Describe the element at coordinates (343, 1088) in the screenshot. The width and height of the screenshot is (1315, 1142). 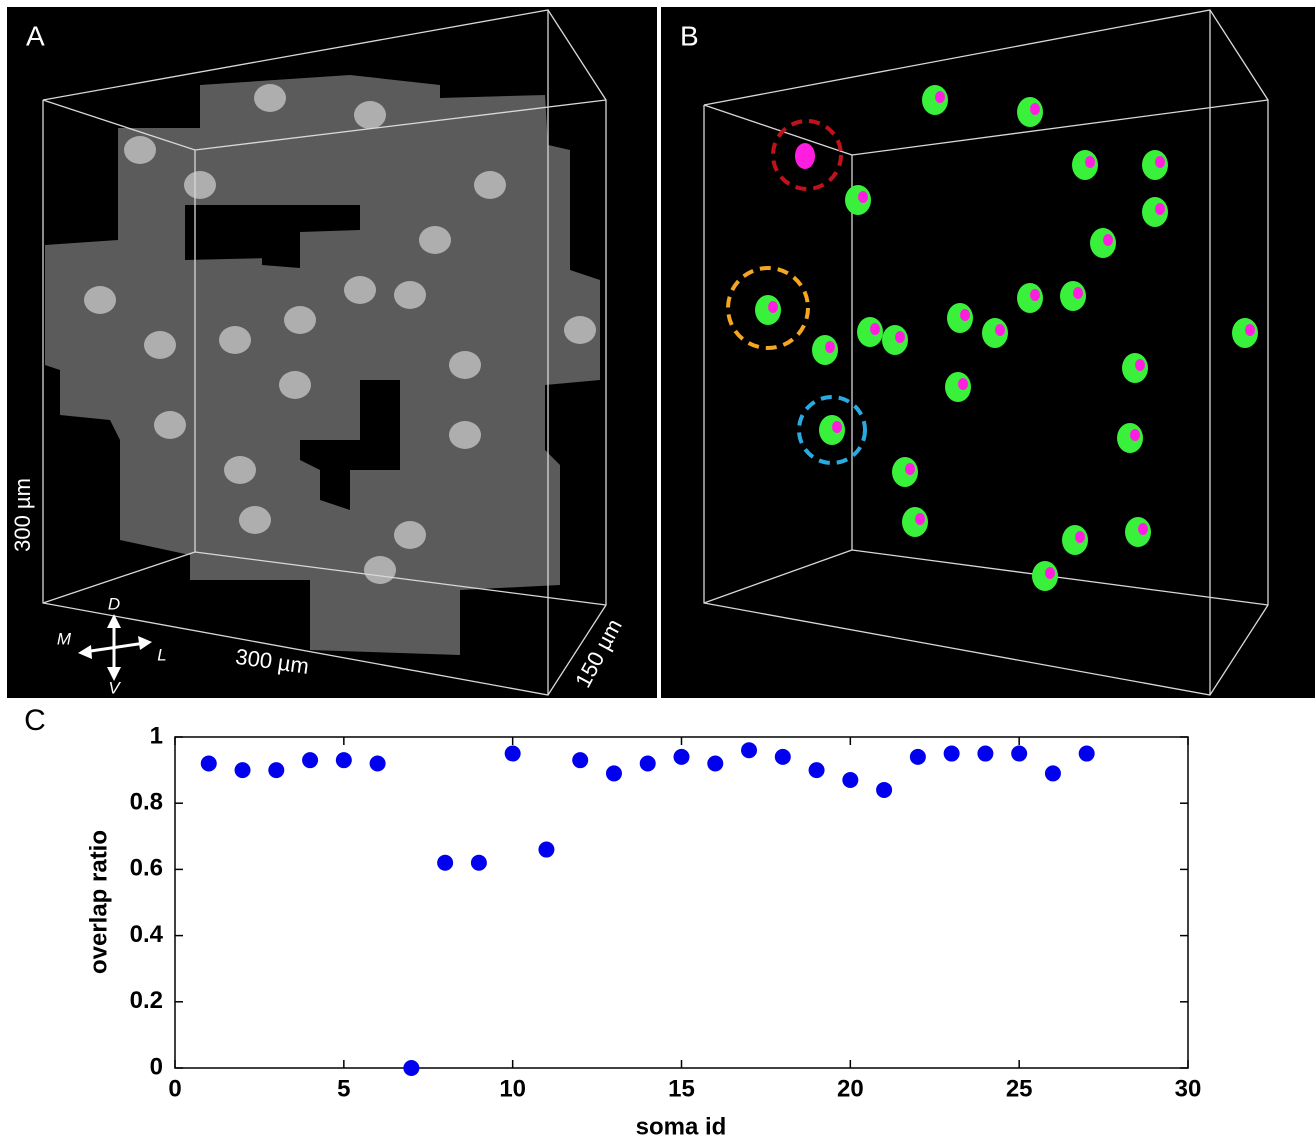
I see `x-tick-label: 5` at that location.